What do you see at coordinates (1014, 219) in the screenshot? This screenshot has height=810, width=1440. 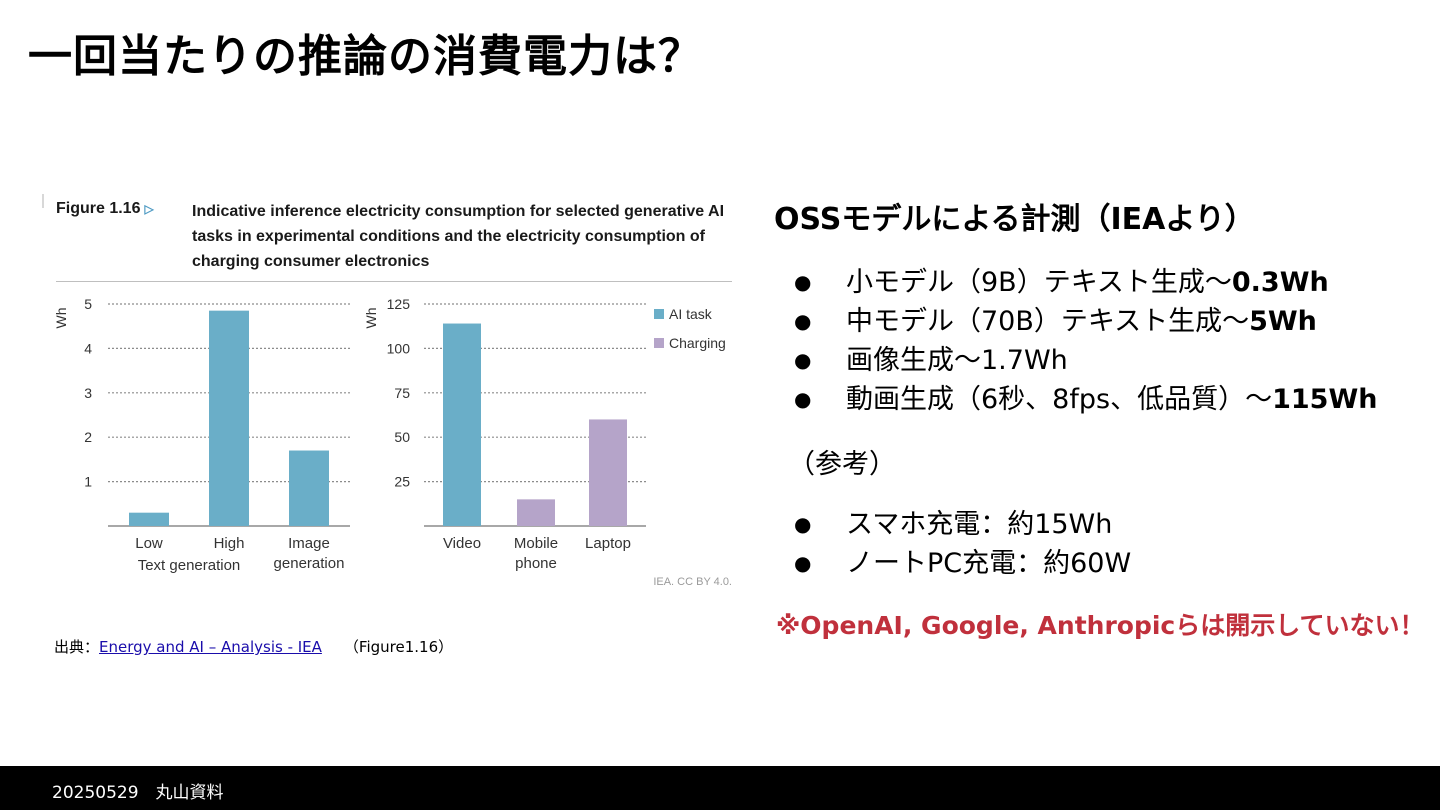 I see `measurement-title: OSSモデルによる計測（IEAより）` at bounding box center [1014, 219].